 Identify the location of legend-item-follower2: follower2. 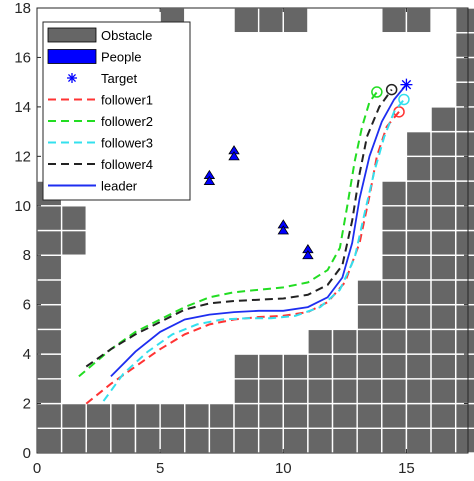
(100, 121).